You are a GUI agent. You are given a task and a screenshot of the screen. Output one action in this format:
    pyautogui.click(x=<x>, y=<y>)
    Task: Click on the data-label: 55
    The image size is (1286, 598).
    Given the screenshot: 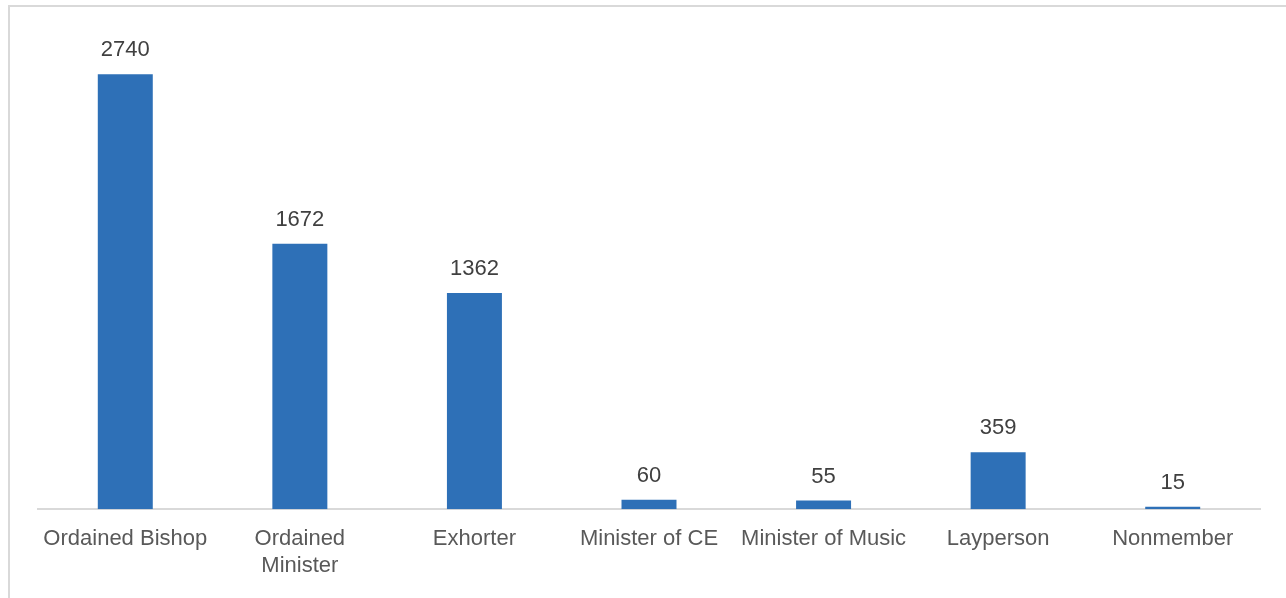 What is the action you would take?
    pyautogui.click(x=823, y=475)
    